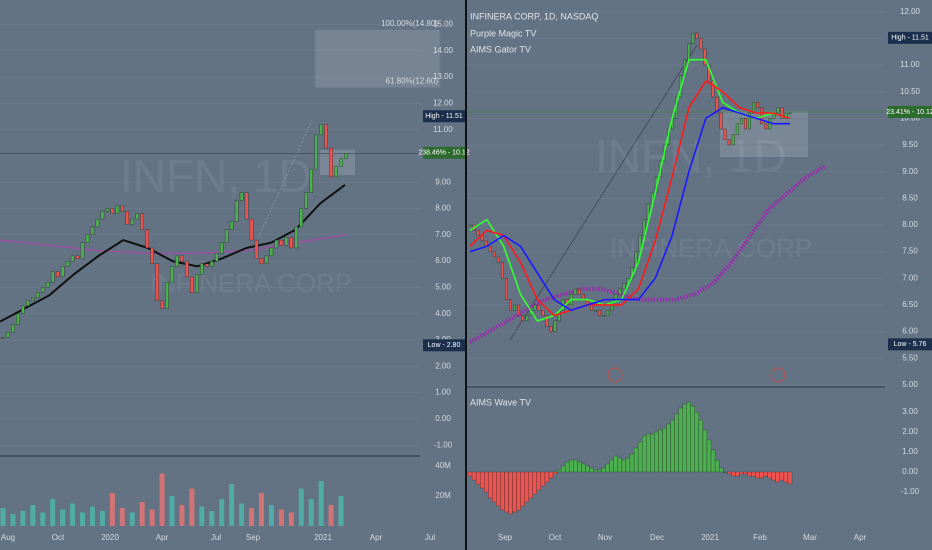  I want to click on price-badge-label: 23.41% - 10.12, so click(909, 112).